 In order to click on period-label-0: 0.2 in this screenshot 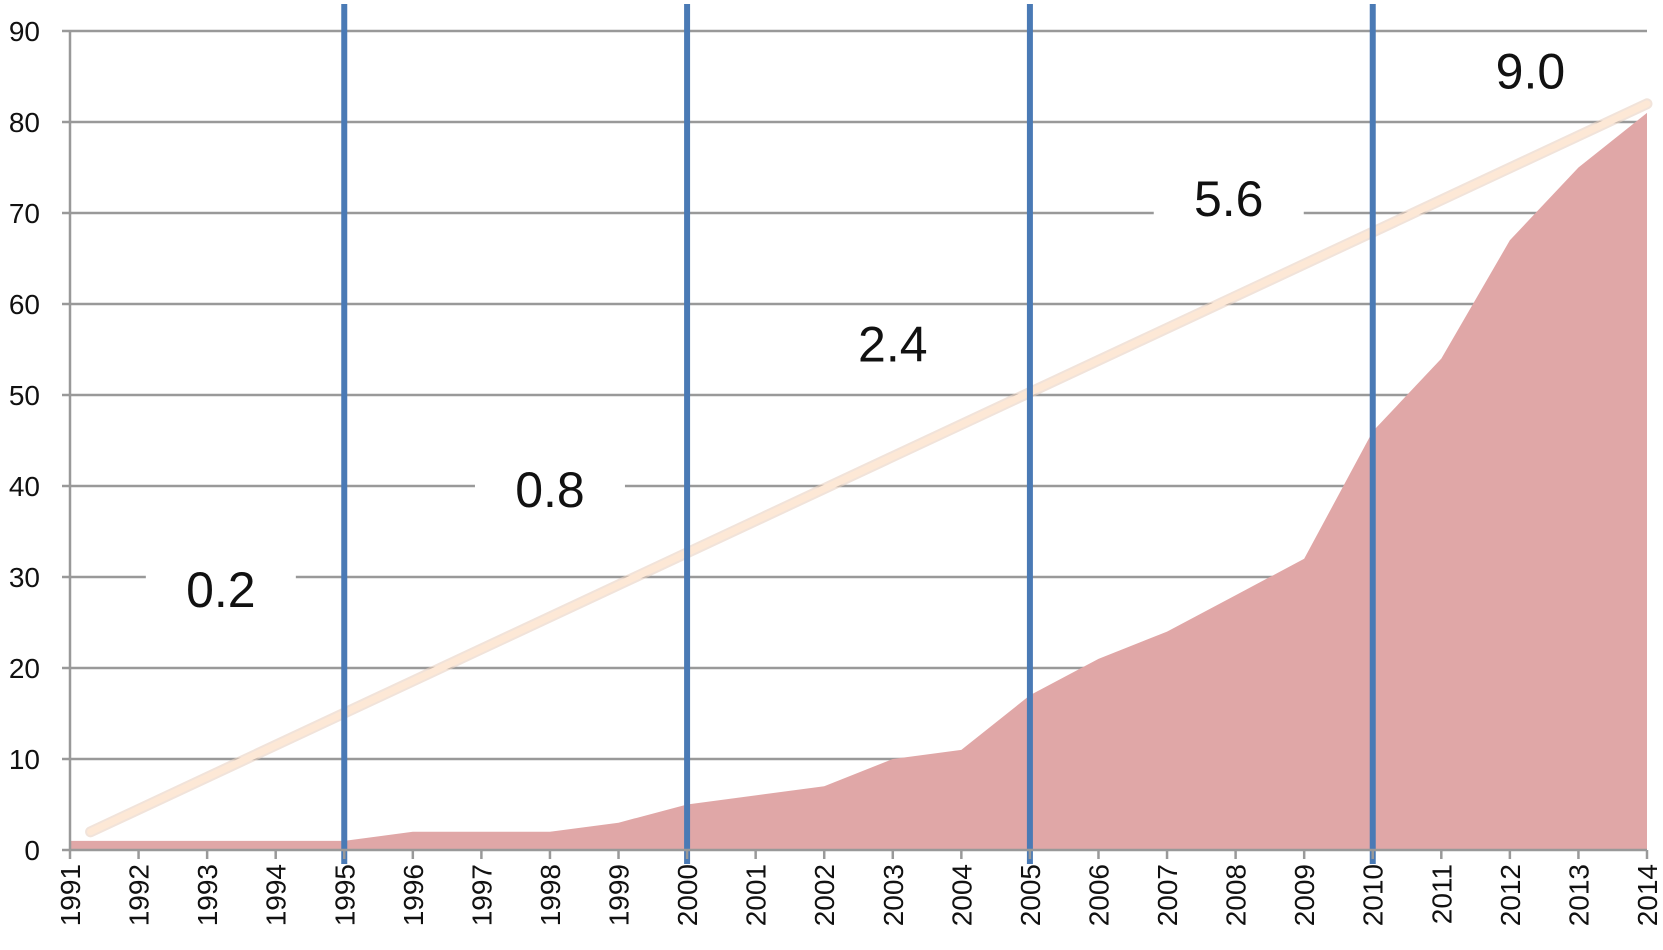, I will do `click(221, 590)`.